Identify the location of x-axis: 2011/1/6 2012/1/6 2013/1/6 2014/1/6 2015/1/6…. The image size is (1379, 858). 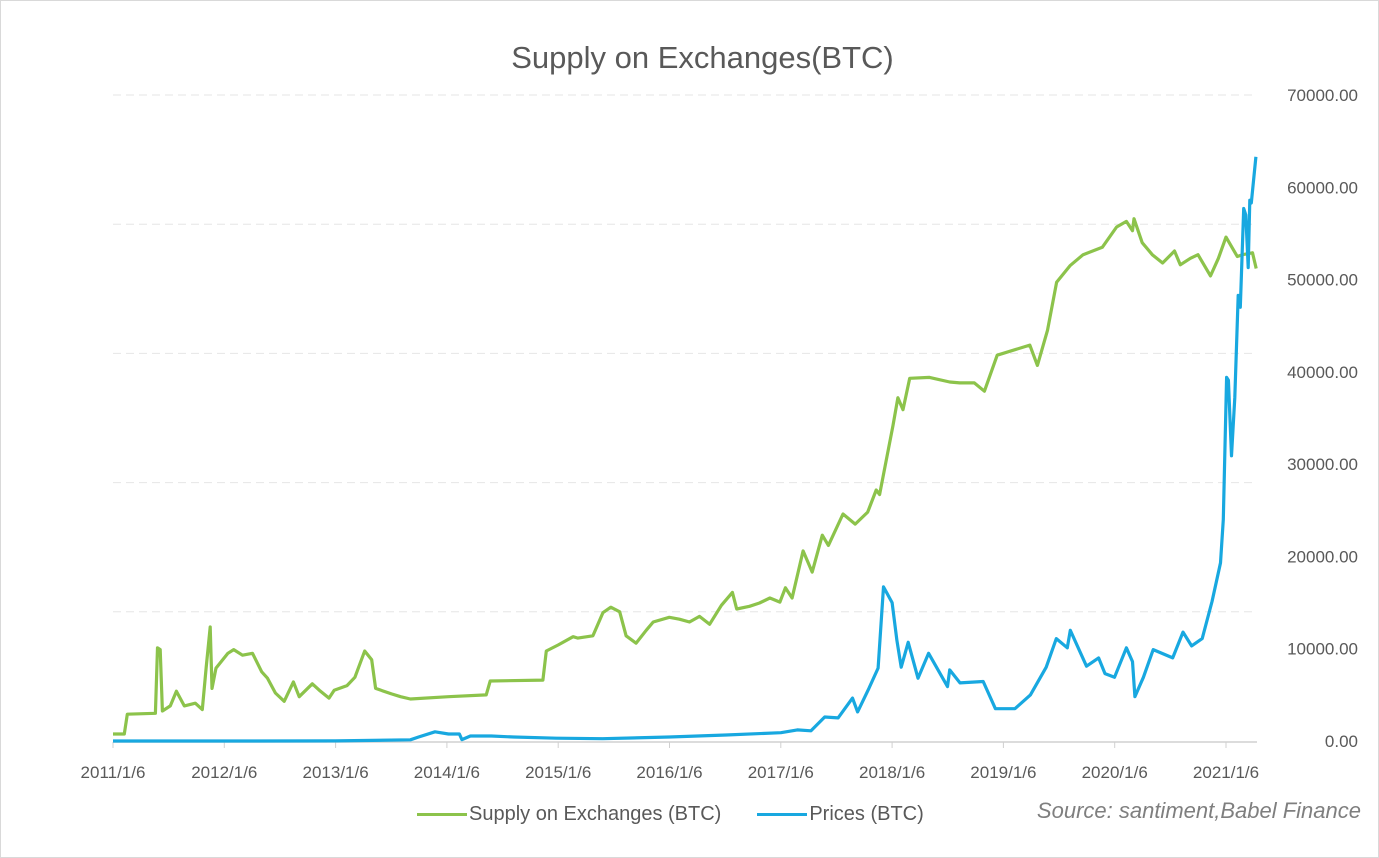
(670, 761).